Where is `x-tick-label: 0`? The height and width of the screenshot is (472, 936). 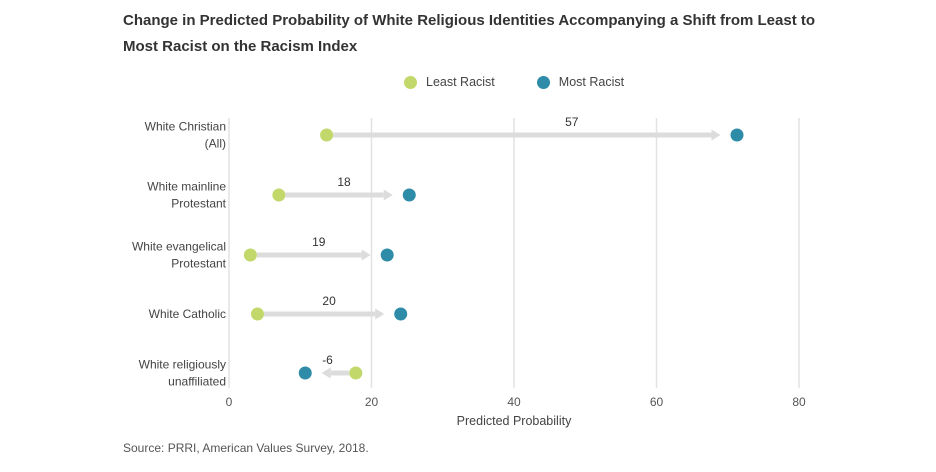 x-tick-label: 0 is located at coordinates (229, 402).